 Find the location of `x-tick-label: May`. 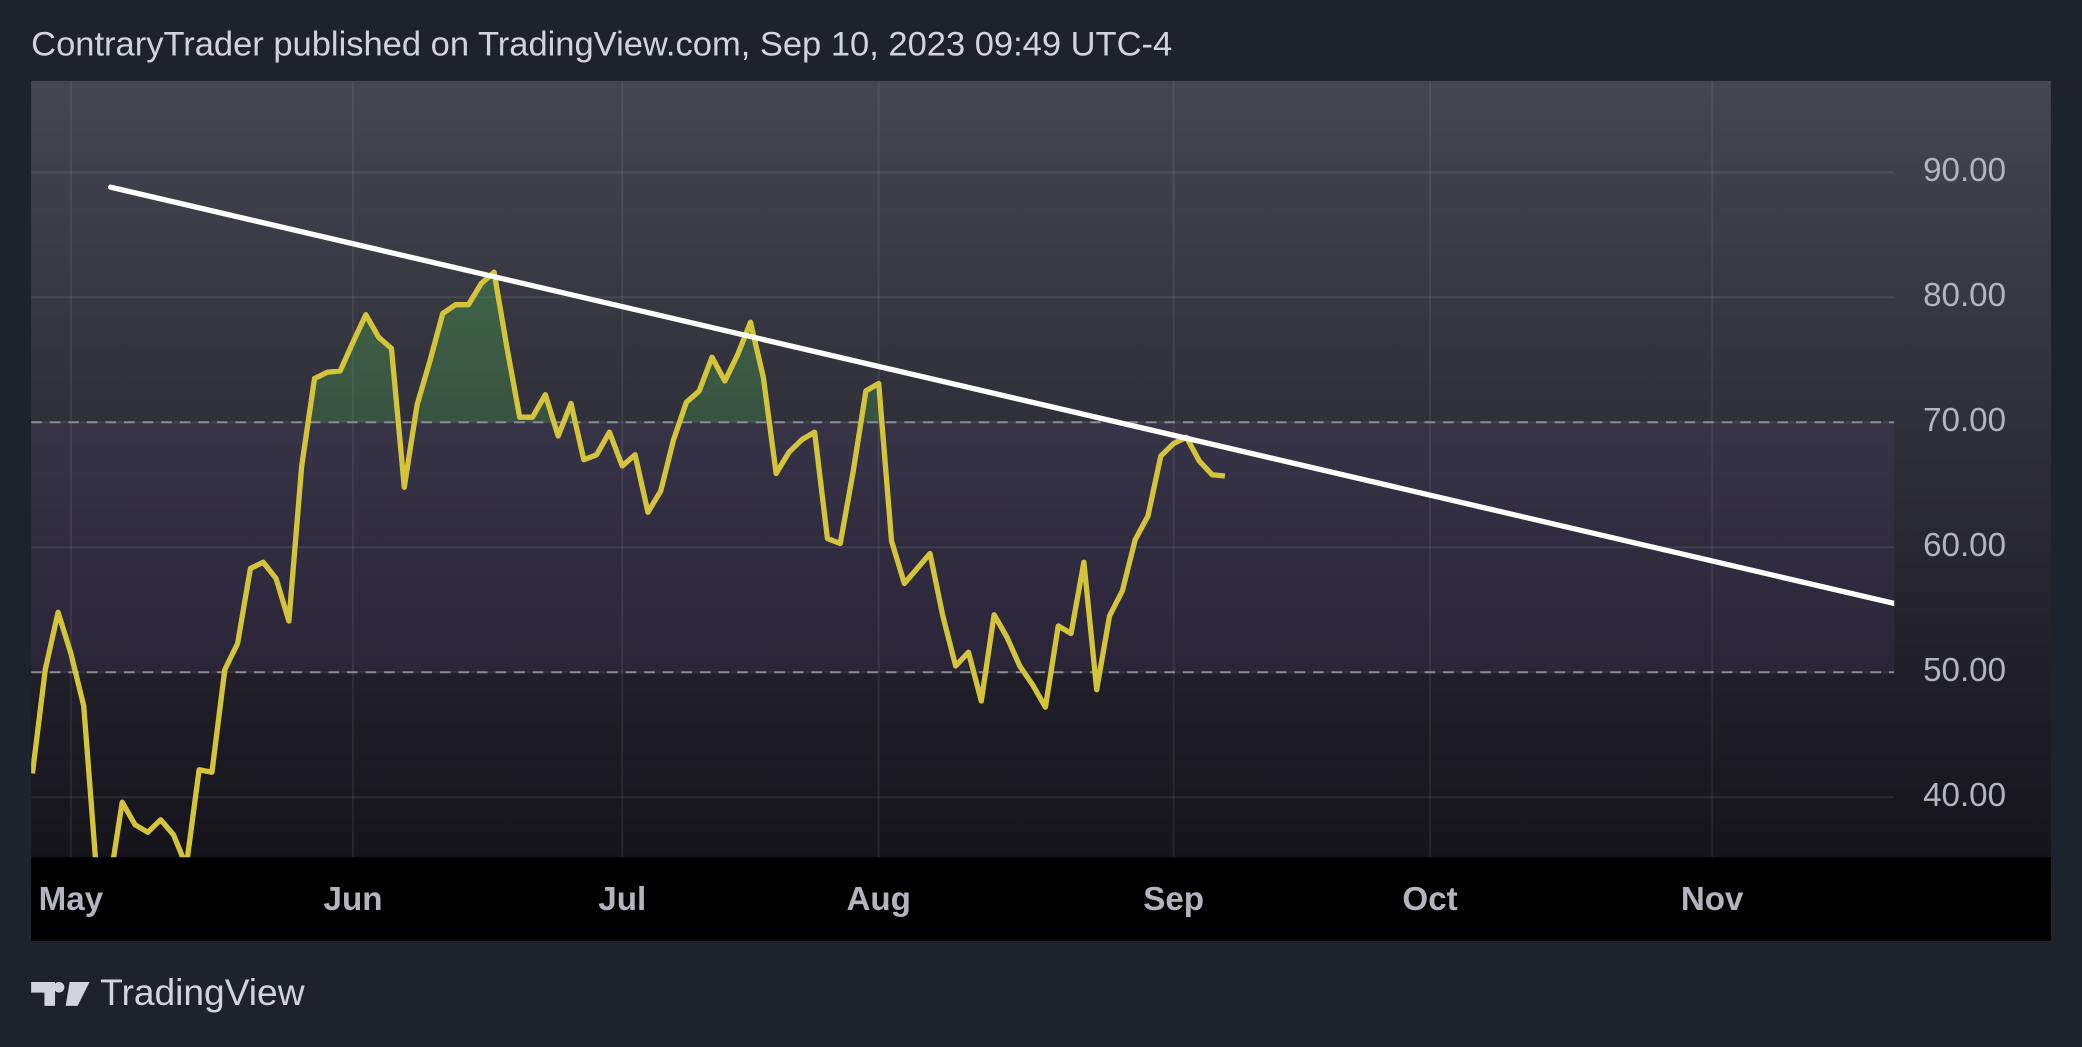

x-tick-label: May is located at coordinates (71, 899).